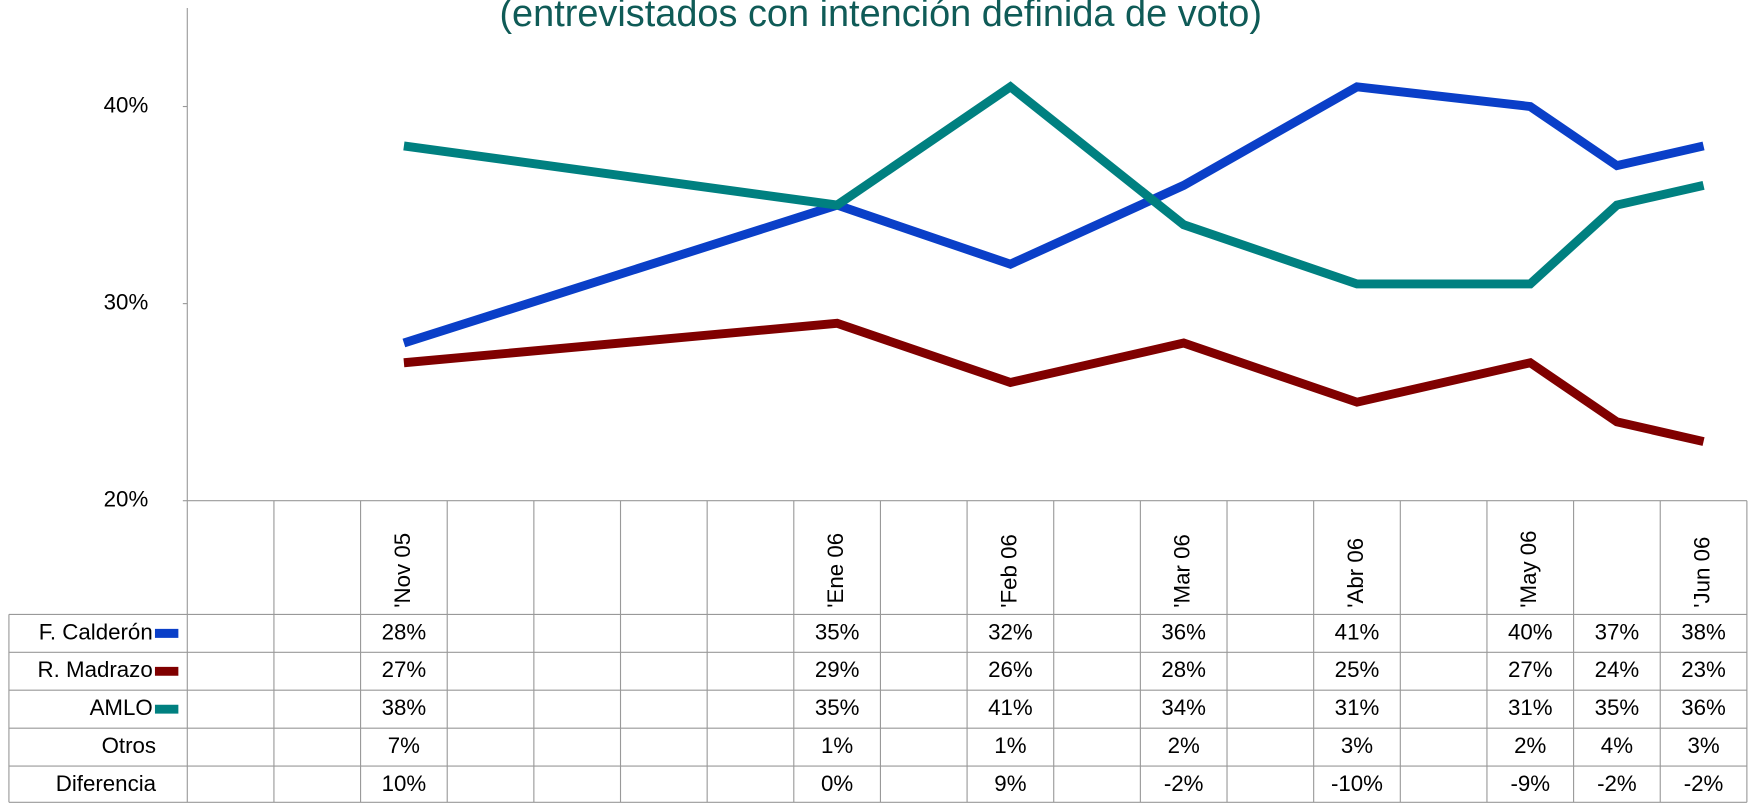  Describe the element at coordinates (1010, 783) in the screenshot. I see `table-cell: 9%` at that location.